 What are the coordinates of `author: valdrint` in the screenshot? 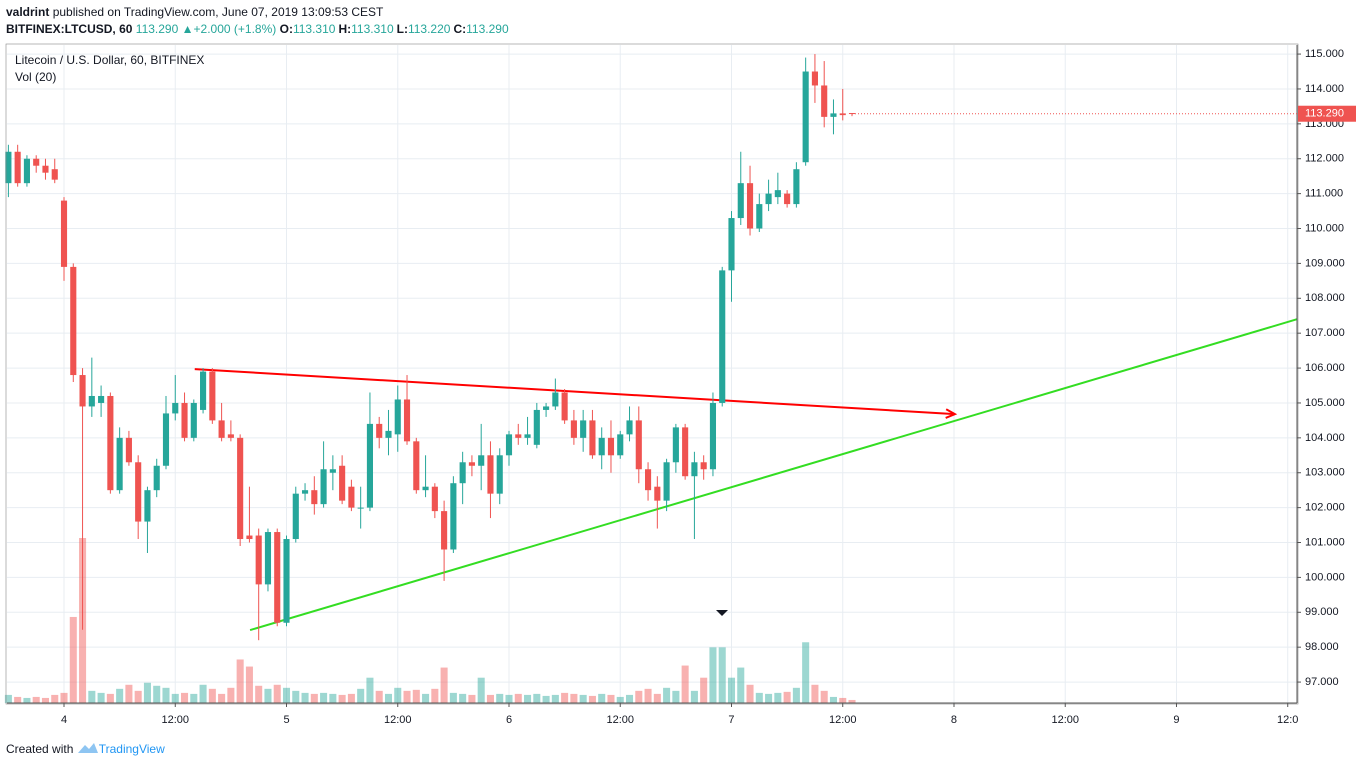 It's located at (28, 12).